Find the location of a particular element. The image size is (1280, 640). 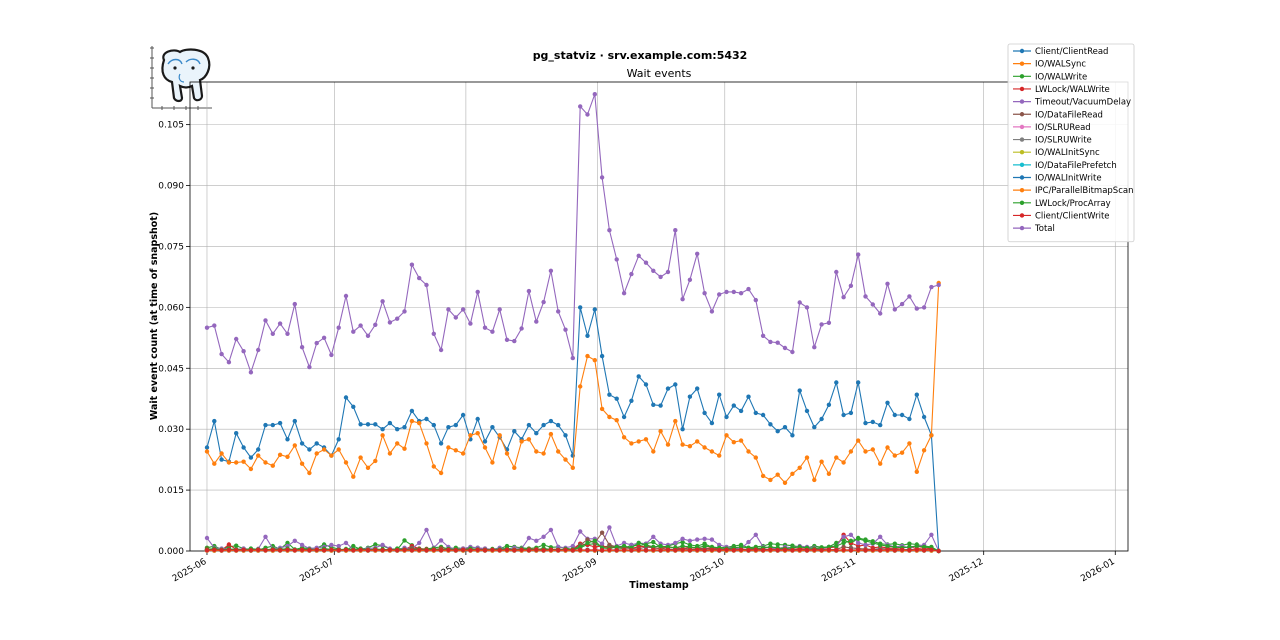

legend-label: IO/WALSync is located at coordinates (1060, 65).